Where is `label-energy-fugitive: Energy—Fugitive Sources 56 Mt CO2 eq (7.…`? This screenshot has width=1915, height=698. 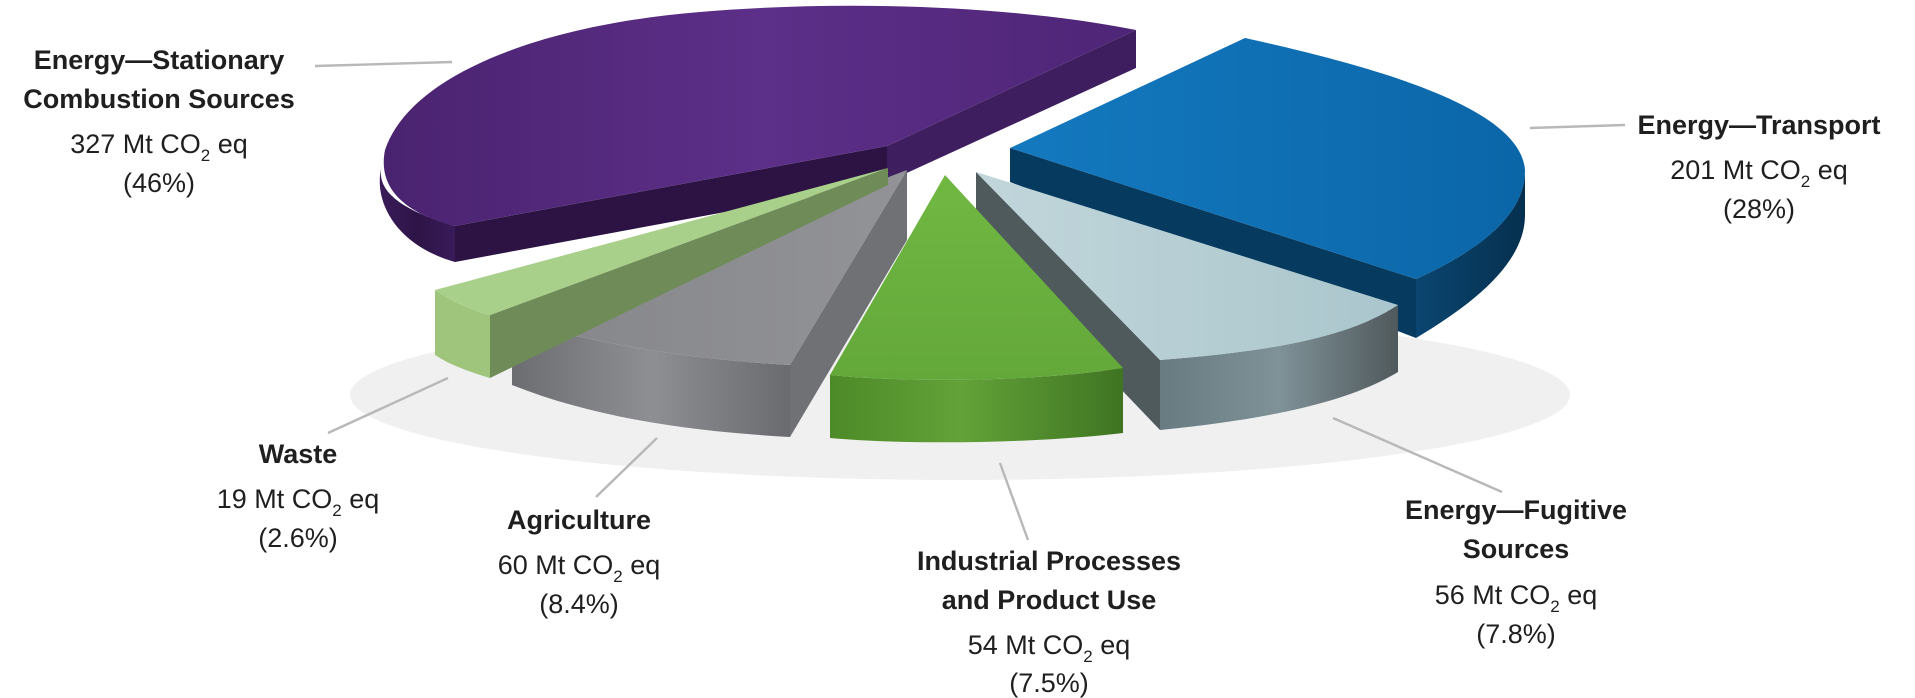
label-energy-fugitive: Energy—Fugitive Sources 56 Mt CO2 eq (7.… is located at coordinates (1516, 572).